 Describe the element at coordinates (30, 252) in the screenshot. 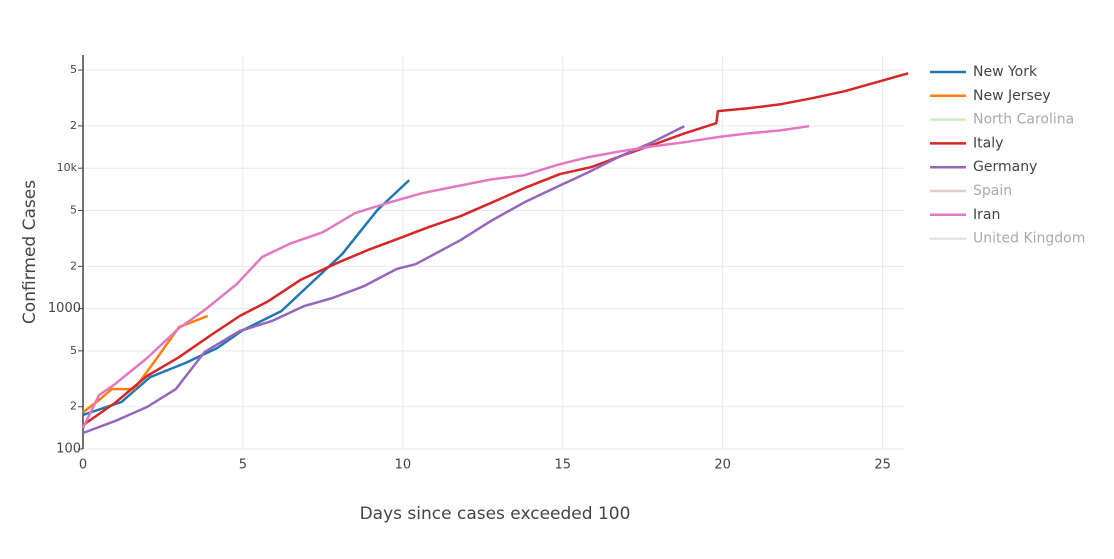

I see `y-axis-title: Confirmed Cases` at that location.